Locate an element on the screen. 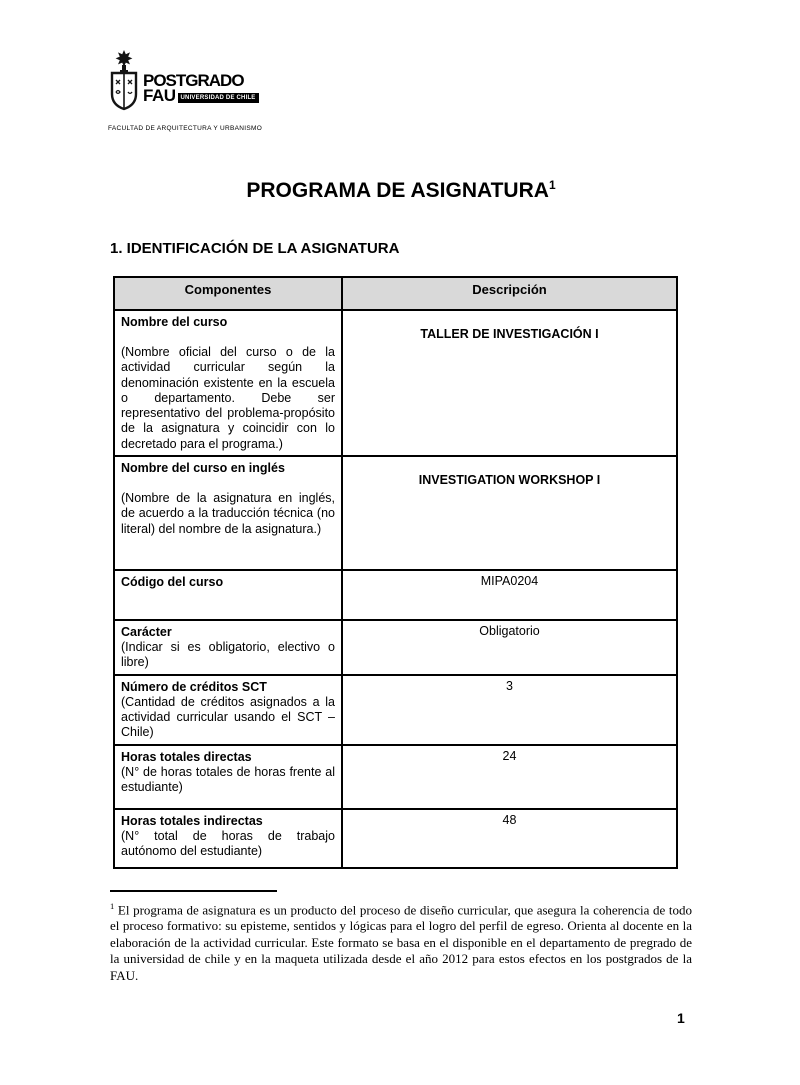 The width and height of the screenshot is (800, 1085). component-label: Nombre del curso en inglés is located at coordinates (203, 468).